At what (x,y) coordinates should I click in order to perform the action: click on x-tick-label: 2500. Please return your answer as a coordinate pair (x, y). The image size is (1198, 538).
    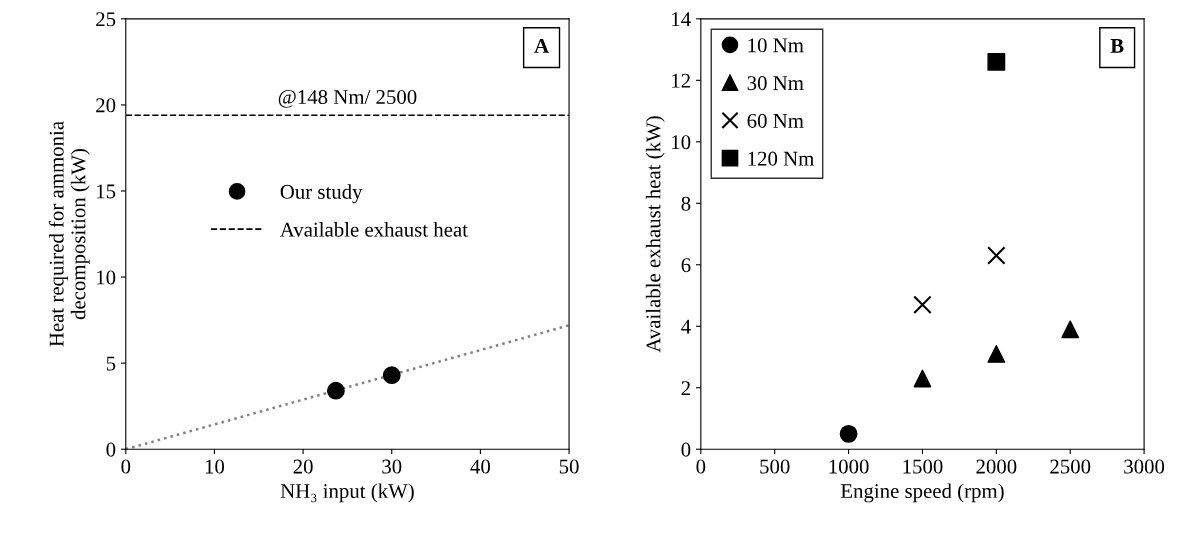
    Looking at the image, I should click on (1070, 466).